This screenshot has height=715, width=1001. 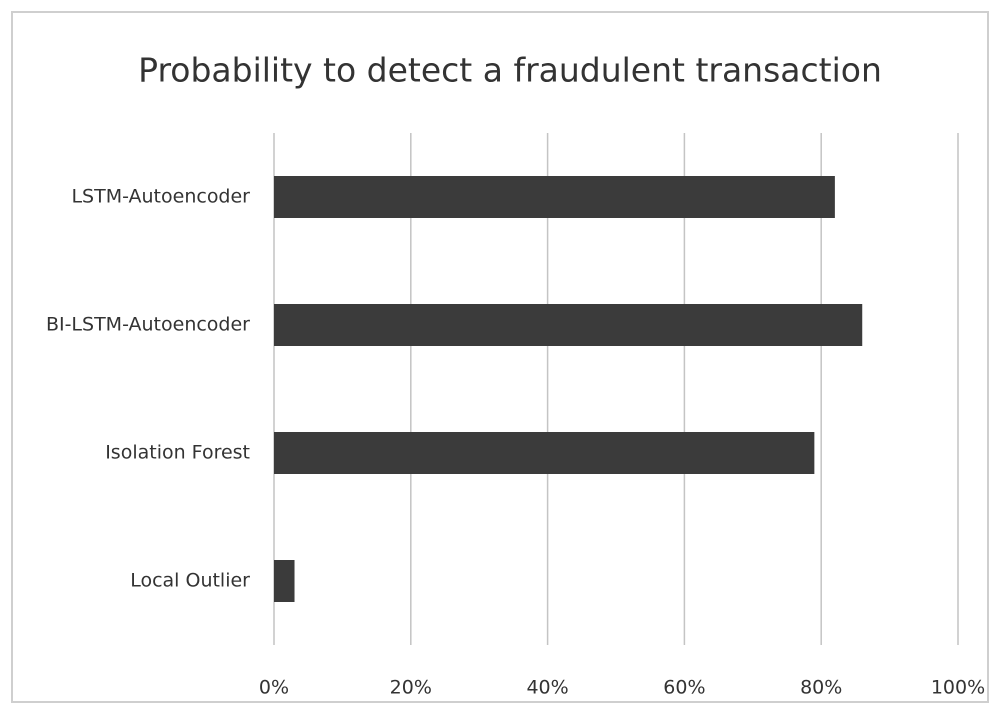 I want to click on x-tick-label: 60%, so click(x=684, y=688).